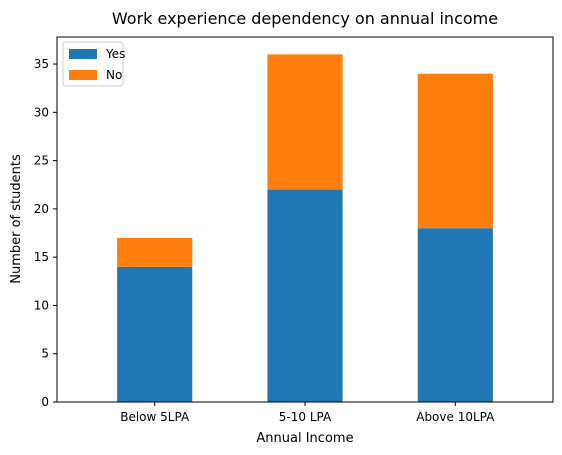  What do you see at coordinates (155, 417) in the screenshot?
I see `x-tick-label: Below 5LPA` at bounding box center [155, 417].